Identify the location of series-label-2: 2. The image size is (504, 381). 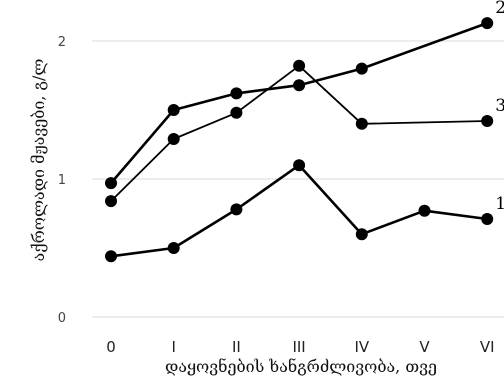
(499, 9).